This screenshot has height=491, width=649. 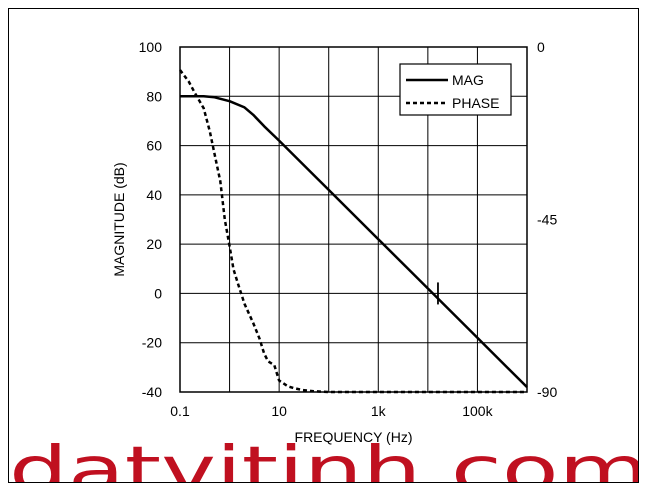 I want to click on y-tick-label: -20, so click(x=152, y=343).